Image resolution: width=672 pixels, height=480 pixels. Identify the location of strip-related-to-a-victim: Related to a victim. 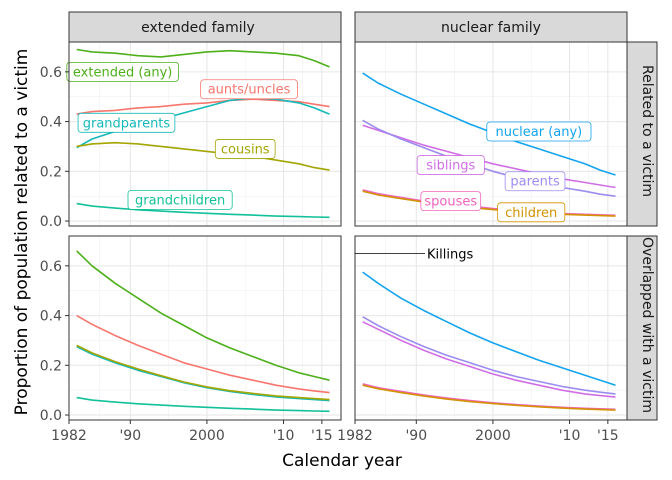
(647, 131).